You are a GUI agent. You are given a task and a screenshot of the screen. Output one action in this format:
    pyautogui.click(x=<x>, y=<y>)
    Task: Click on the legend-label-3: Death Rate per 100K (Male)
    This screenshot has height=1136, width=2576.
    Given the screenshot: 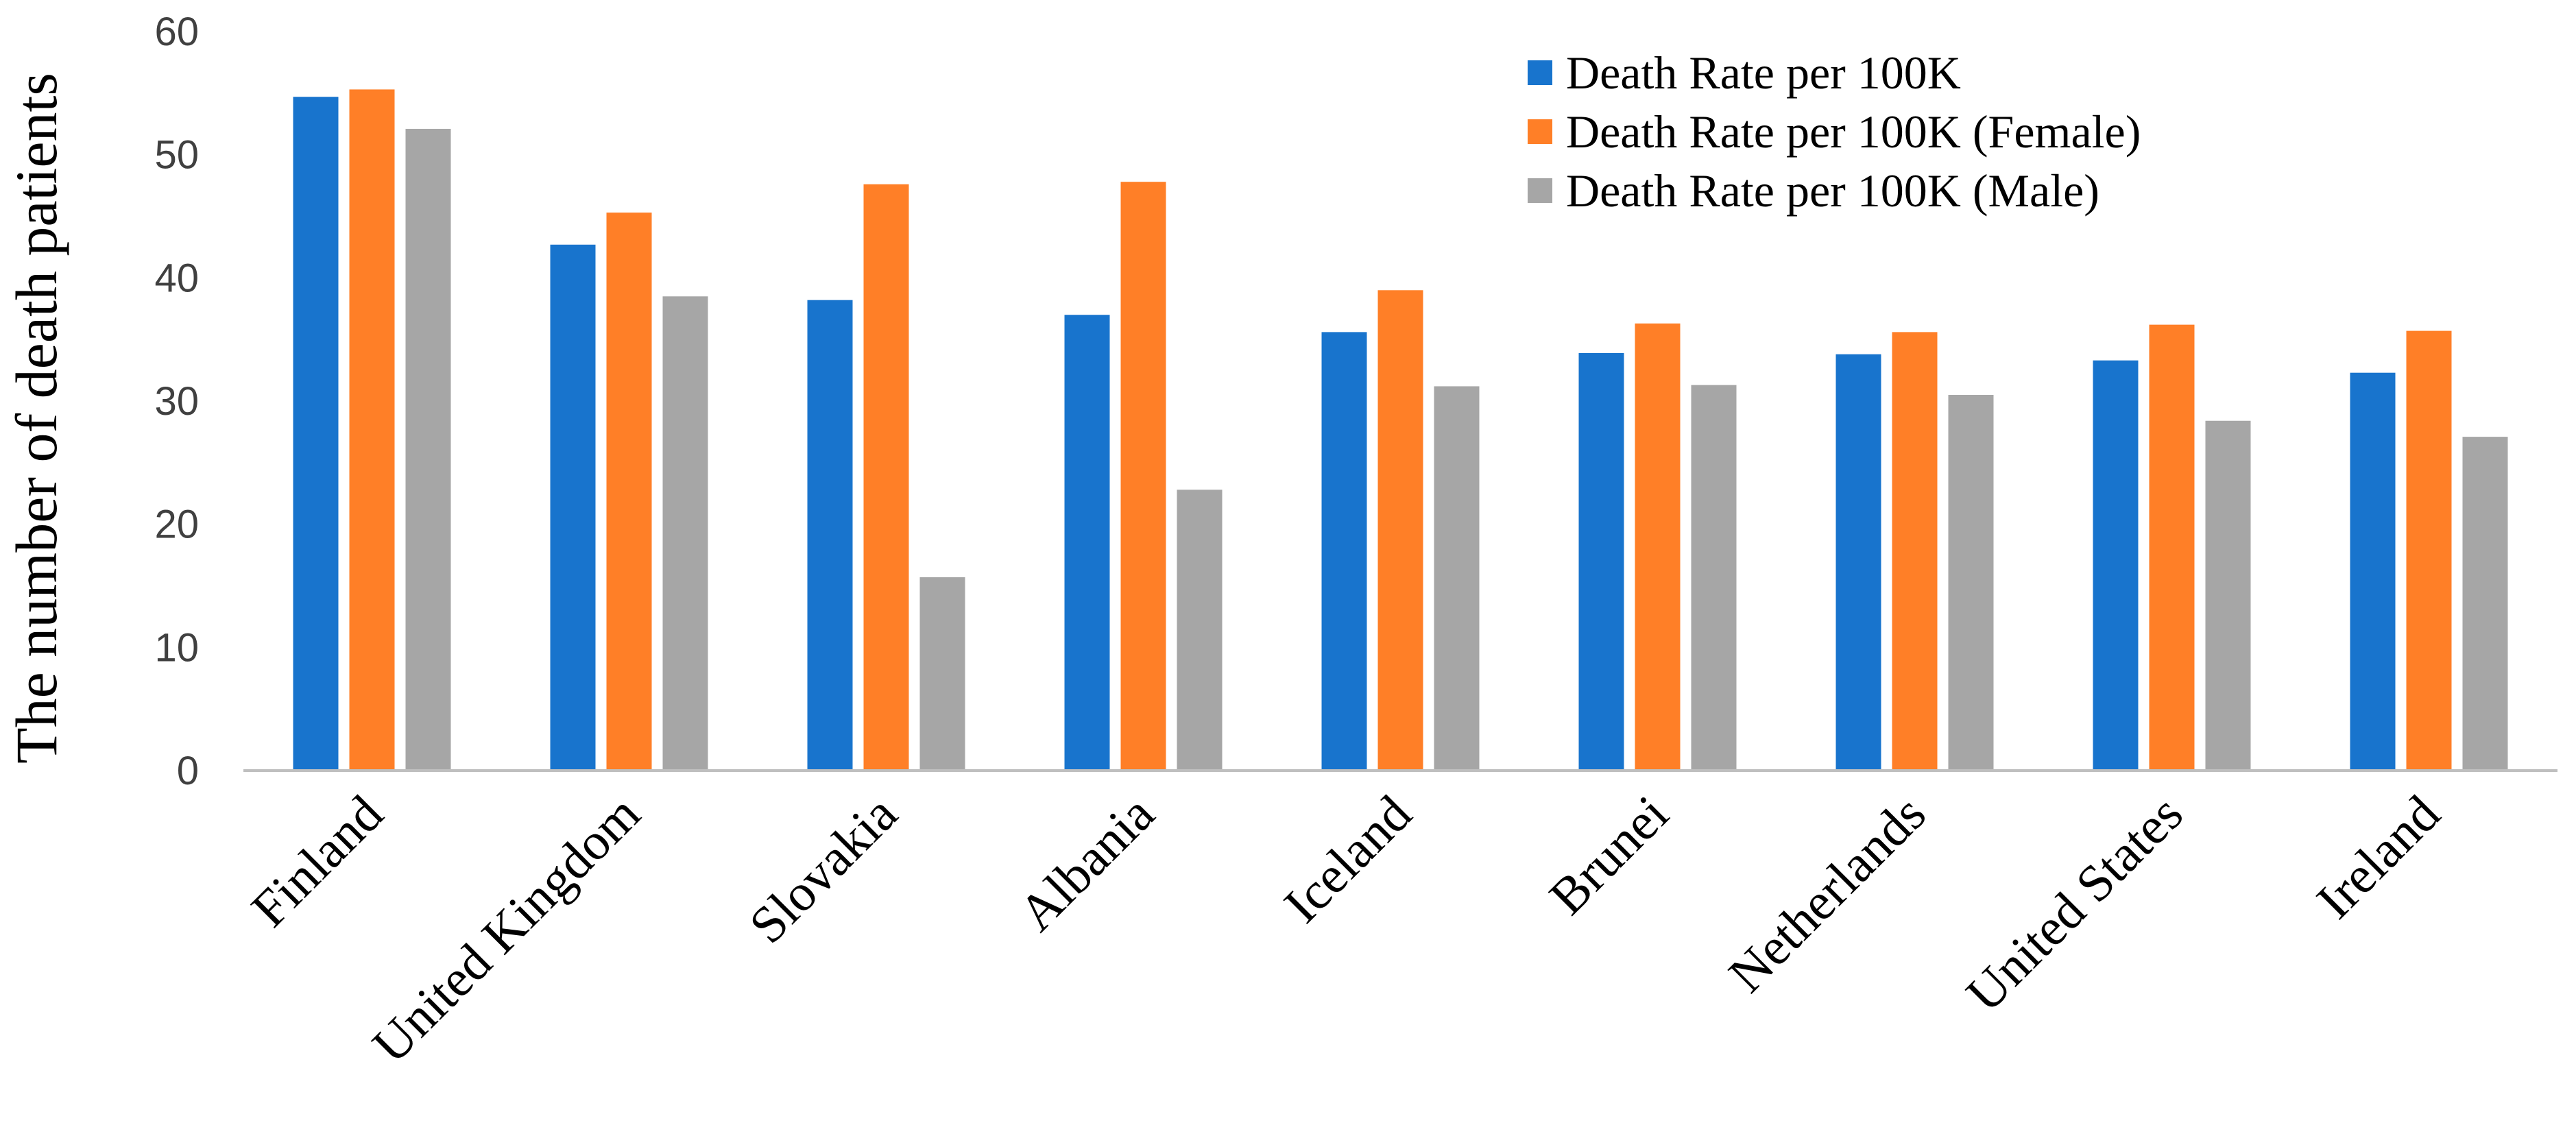 What is the action you would take?
    pyautogui.click(x=1832, y=191)
    